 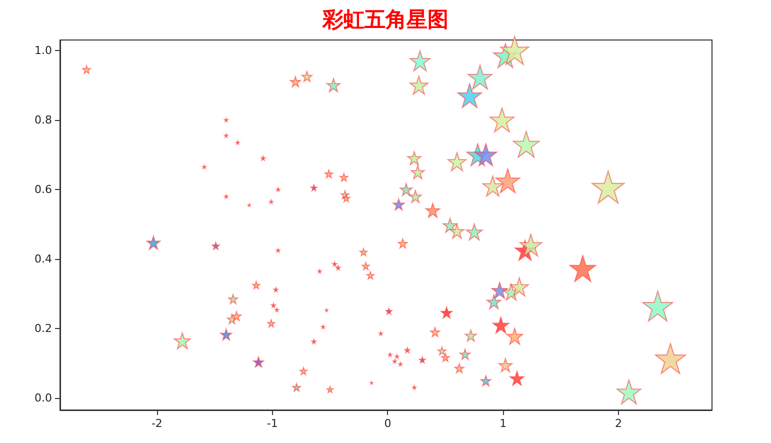 What do you see at coordinates (43, 119) in the screenshot?
I see `y-tick-label: 0.8` at bounding box center [43, 119].